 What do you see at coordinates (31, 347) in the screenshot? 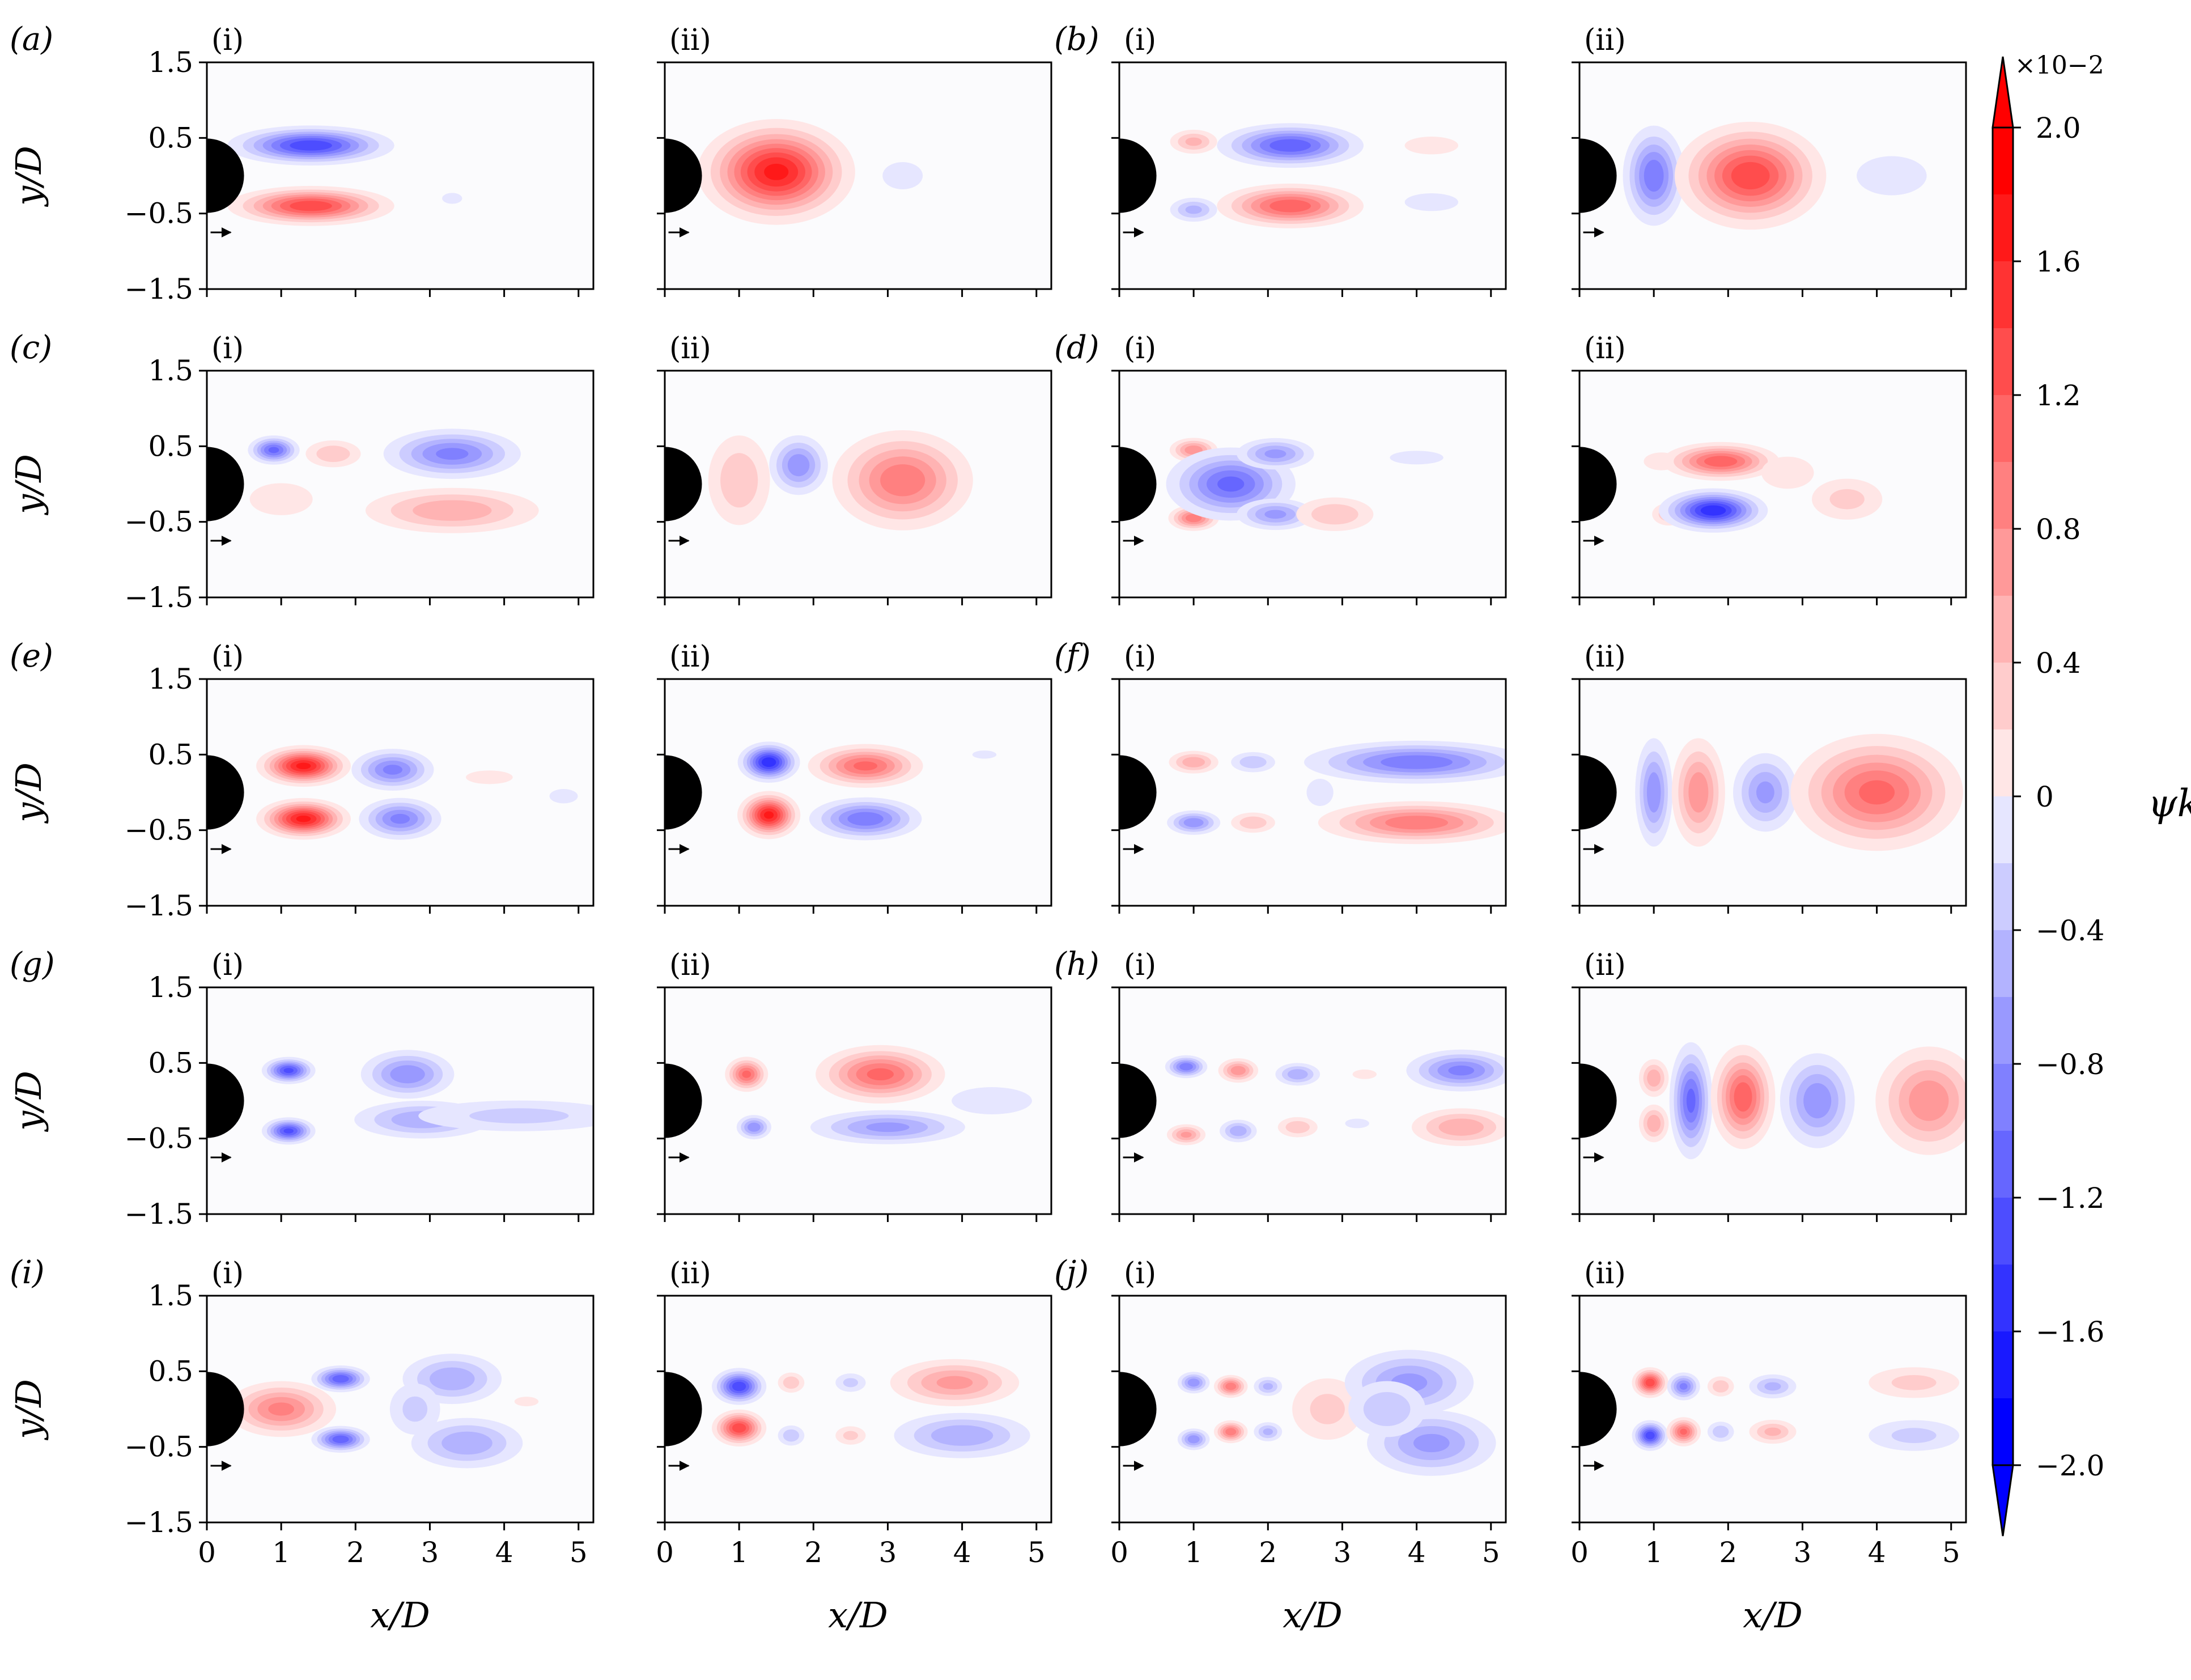
I see `panel-letter-label: (c)` at bounding box center [31, 347].